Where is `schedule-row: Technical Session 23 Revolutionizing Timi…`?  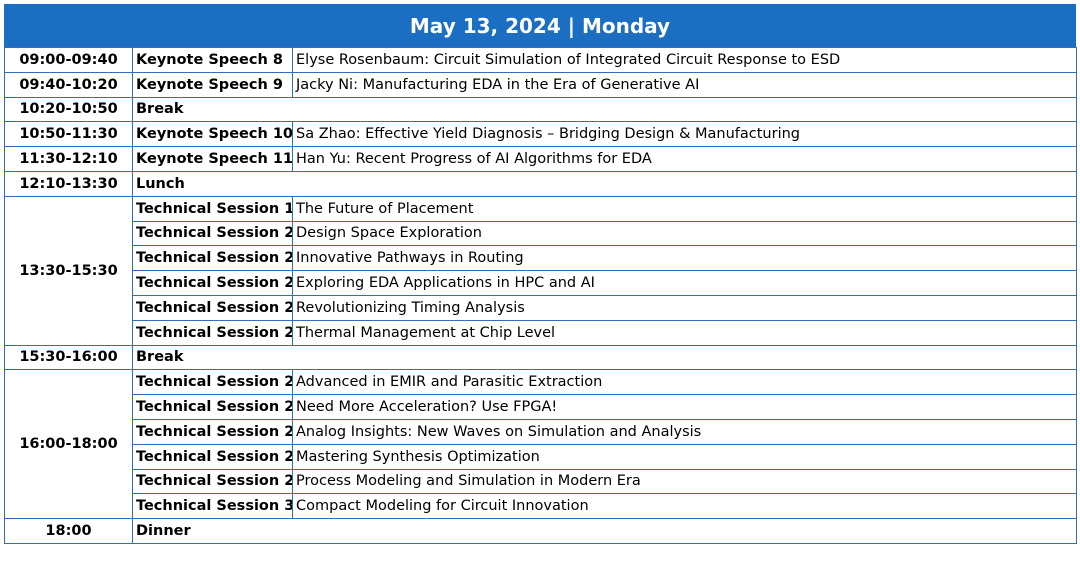
schedule-row: Technical Session 23 Revolutionizing Timi… is located at coordinates (541, 307).